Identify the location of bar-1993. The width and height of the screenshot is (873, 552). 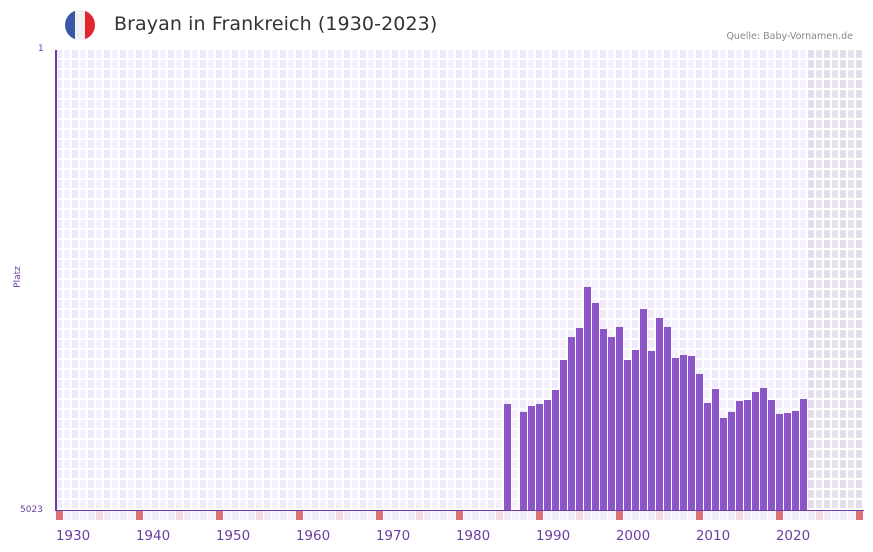
(563, 435).